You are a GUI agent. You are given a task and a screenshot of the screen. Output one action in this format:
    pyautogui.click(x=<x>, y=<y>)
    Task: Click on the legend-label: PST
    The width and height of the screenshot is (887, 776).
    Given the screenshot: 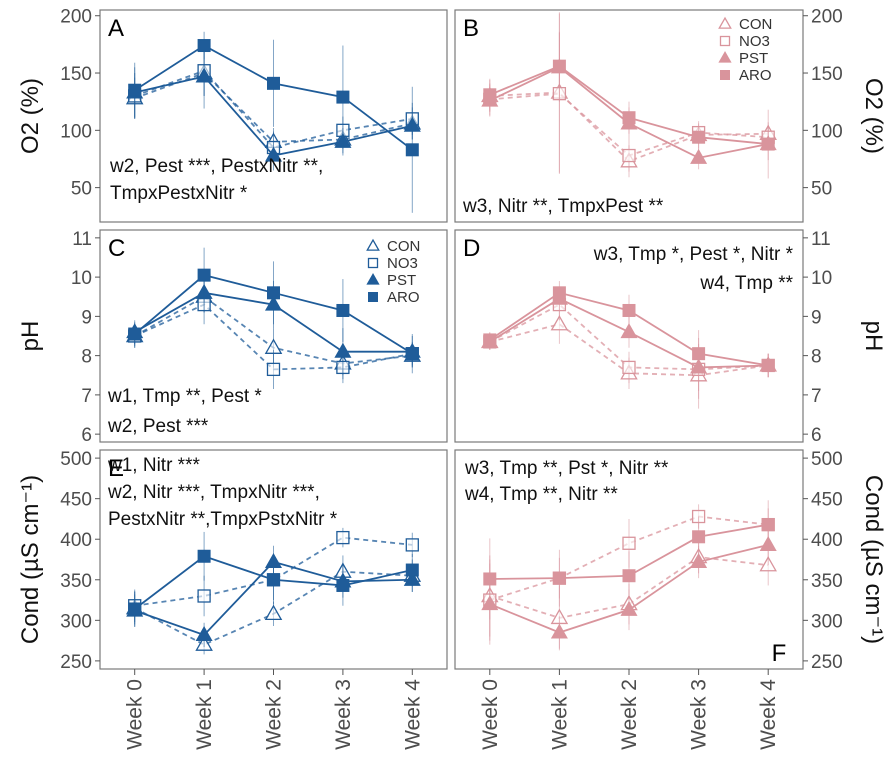 What is the action you would take?
    pyautogui.click(x=401, y=280)
    